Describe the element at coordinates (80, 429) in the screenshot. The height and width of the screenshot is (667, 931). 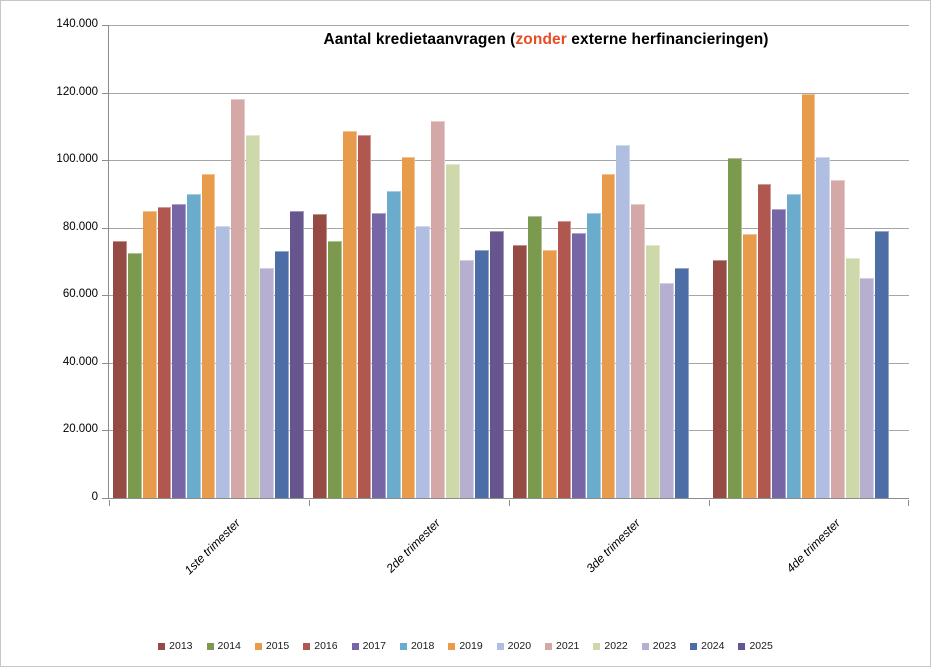
I see `y-axis-label: 20.000` at that location.